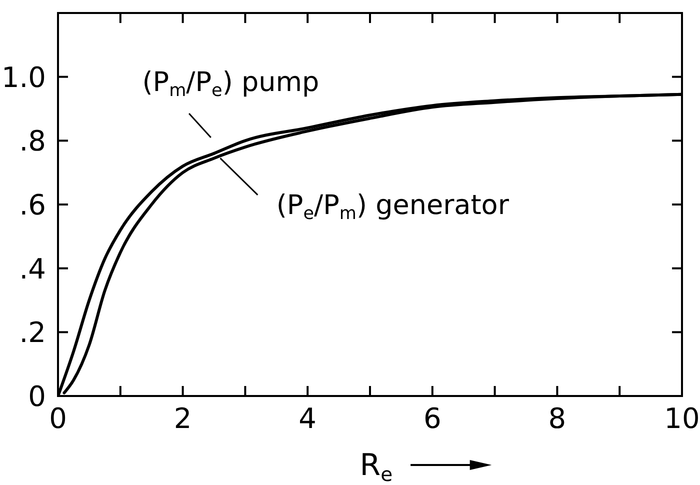 The width and height of the screenshot is (700, 485). Describe the element at coordinates (32, 333) in the screenshot. I see `y-tick-label: .2` at that location.